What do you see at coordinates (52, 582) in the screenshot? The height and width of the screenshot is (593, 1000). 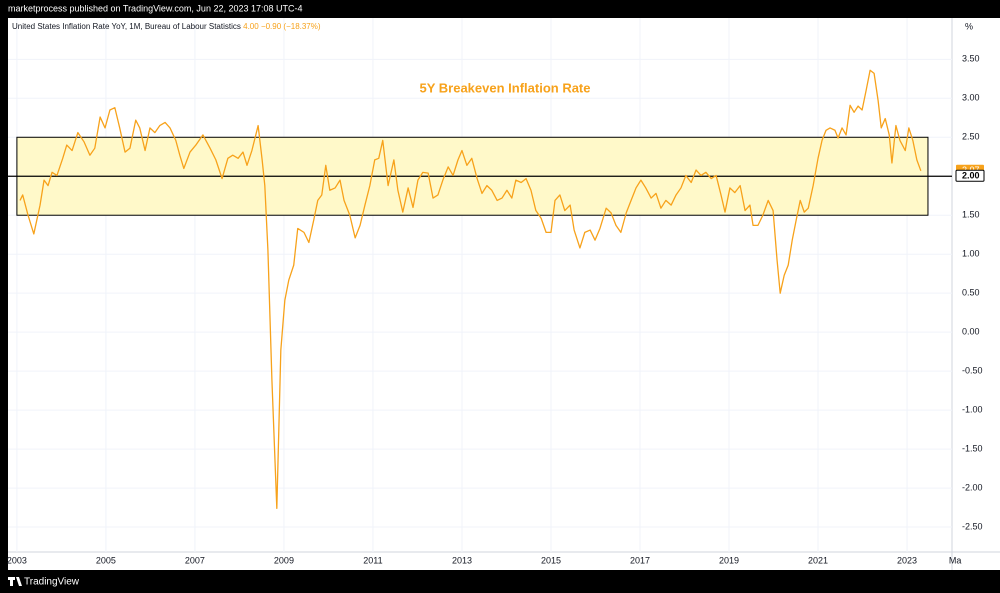 I see `footer-text: TradingView` at bounding box center [52, 582].